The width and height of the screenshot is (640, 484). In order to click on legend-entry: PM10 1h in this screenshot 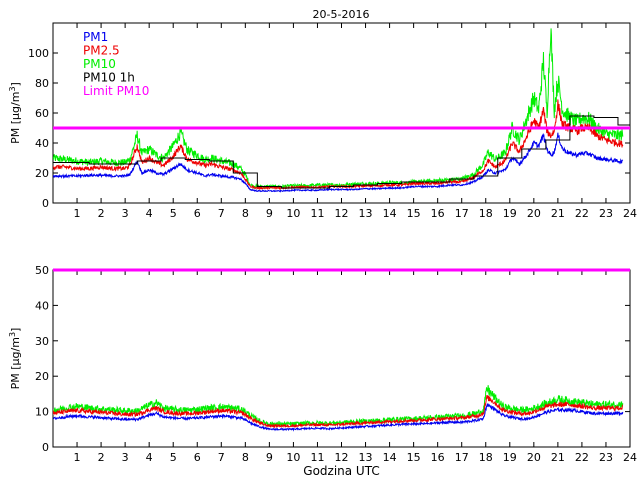, I will do `click(109, 78)`.